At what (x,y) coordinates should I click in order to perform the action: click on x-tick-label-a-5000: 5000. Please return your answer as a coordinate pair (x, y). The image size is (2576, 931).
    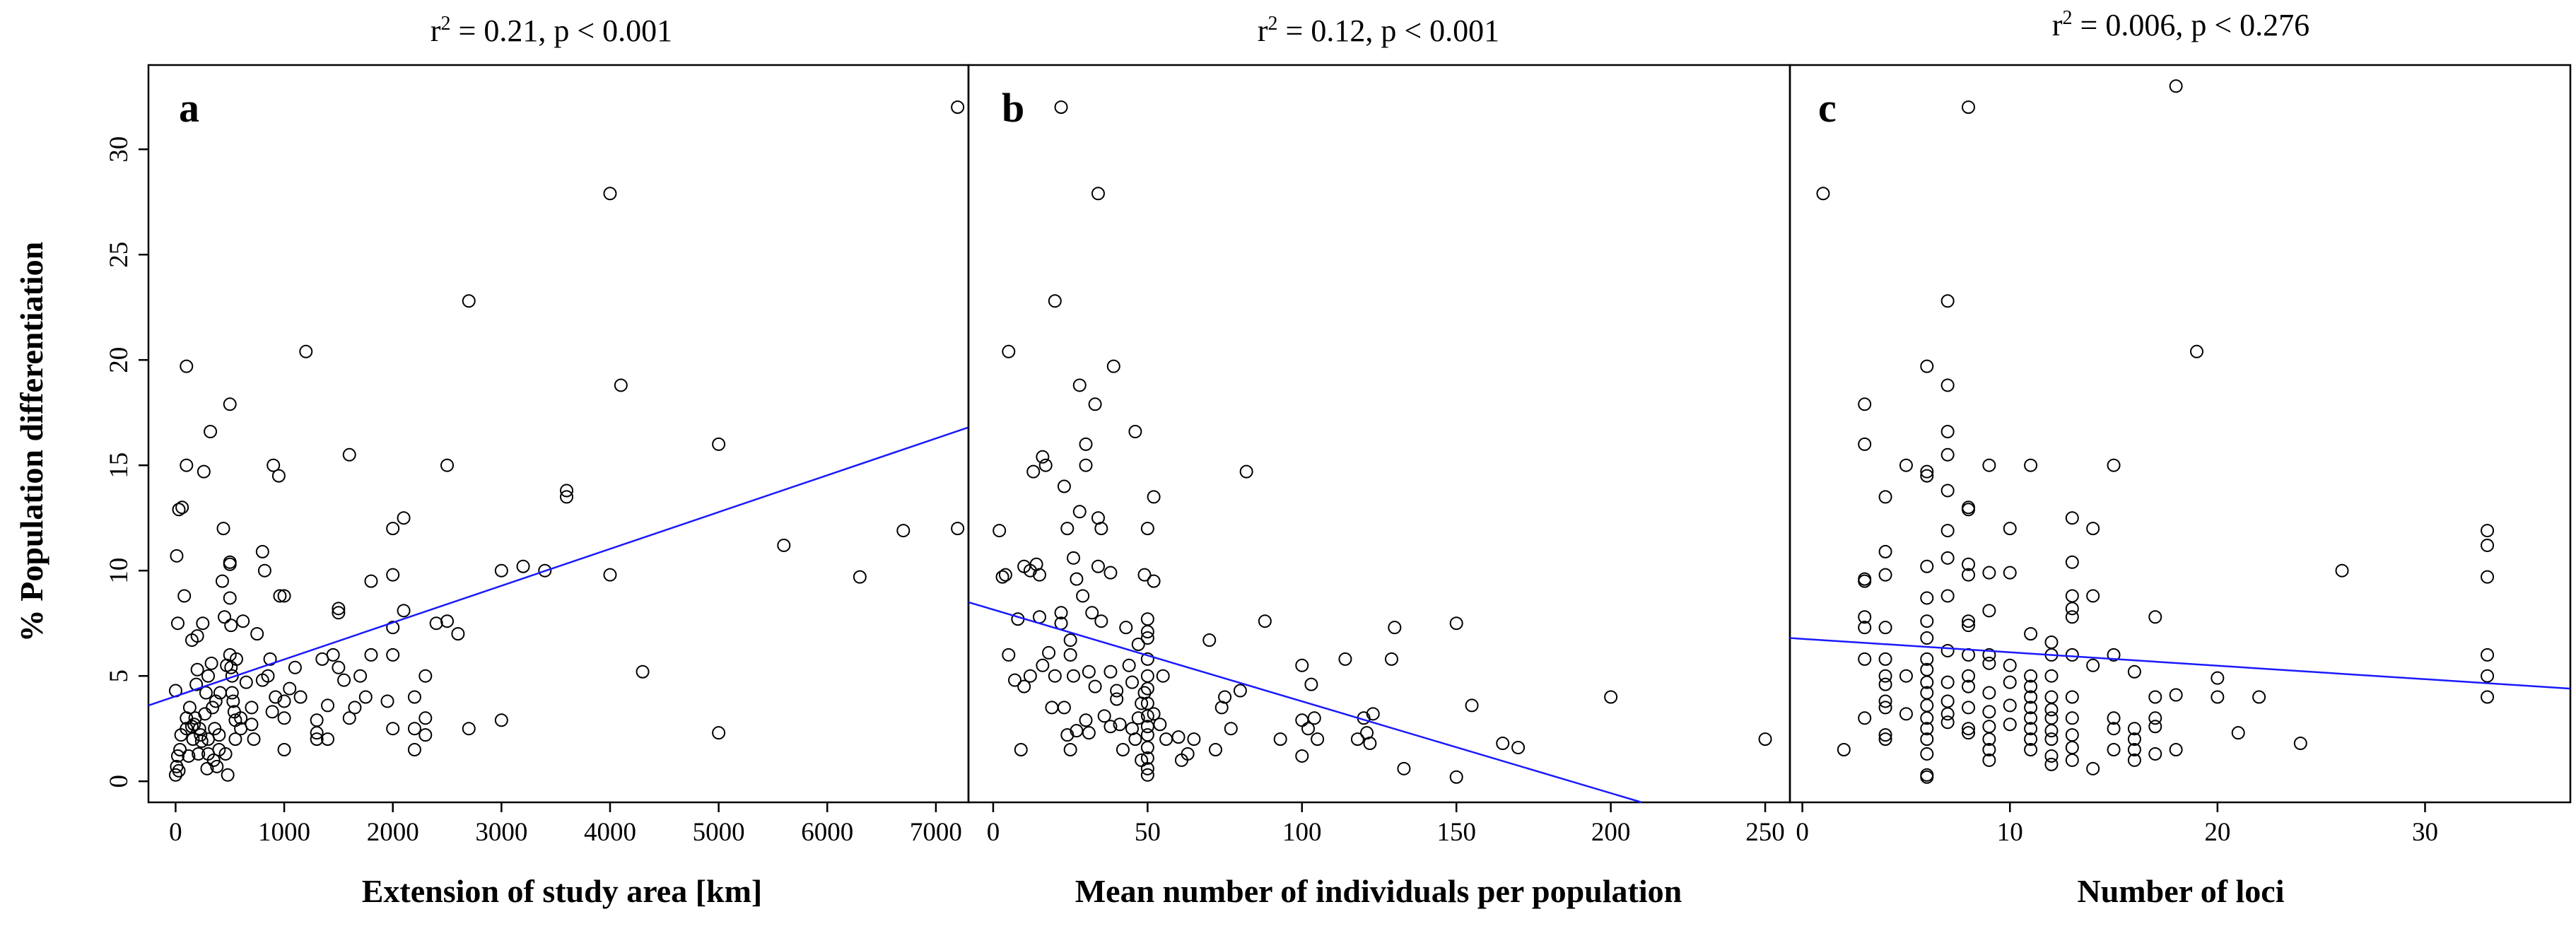
    Looking at the image, I should click on (719, 832).